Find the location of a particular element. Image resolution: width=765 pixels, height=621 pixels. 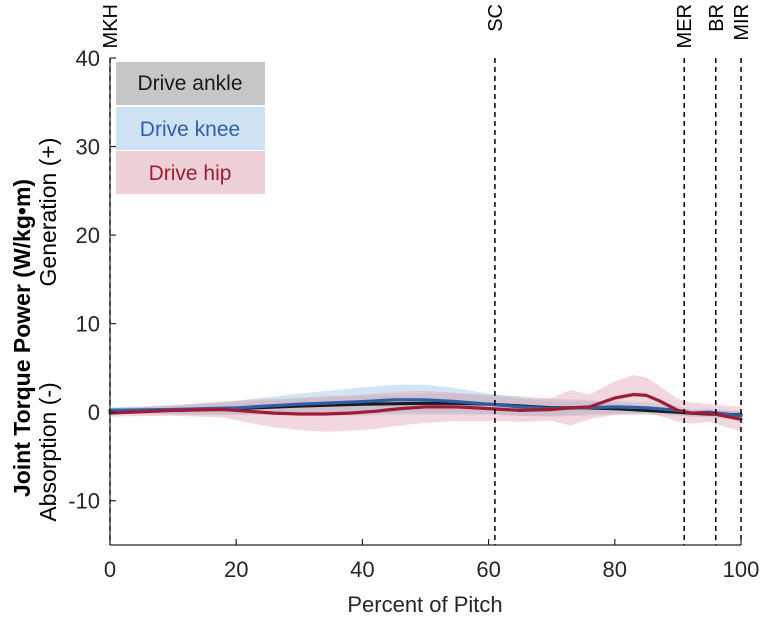

y-tick-label: 20 is located at coordinates (88, 235).